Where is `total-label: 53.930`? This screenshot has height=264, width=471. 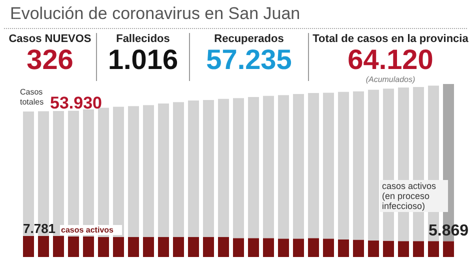
total-label: 53.930 is located at coordinates (76, 102).